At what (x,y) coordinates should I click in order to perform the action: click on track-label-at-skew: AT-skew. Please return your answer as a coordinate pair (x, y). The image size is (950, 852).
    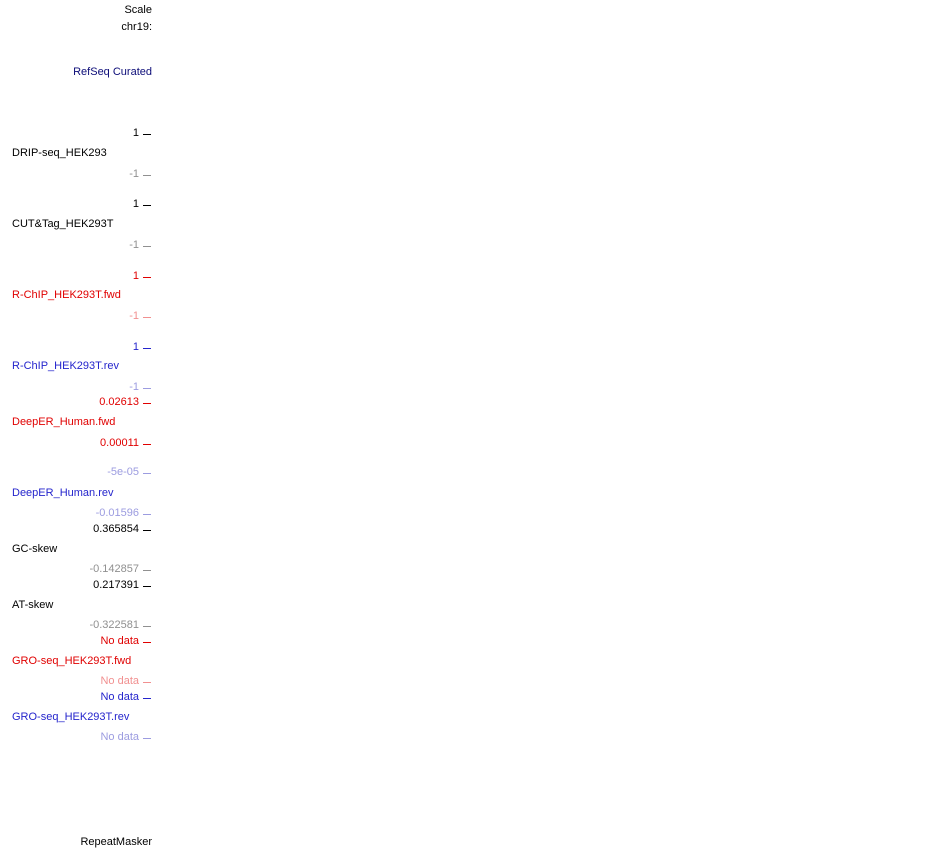
    Looking at the image, I should click on (32, 605).